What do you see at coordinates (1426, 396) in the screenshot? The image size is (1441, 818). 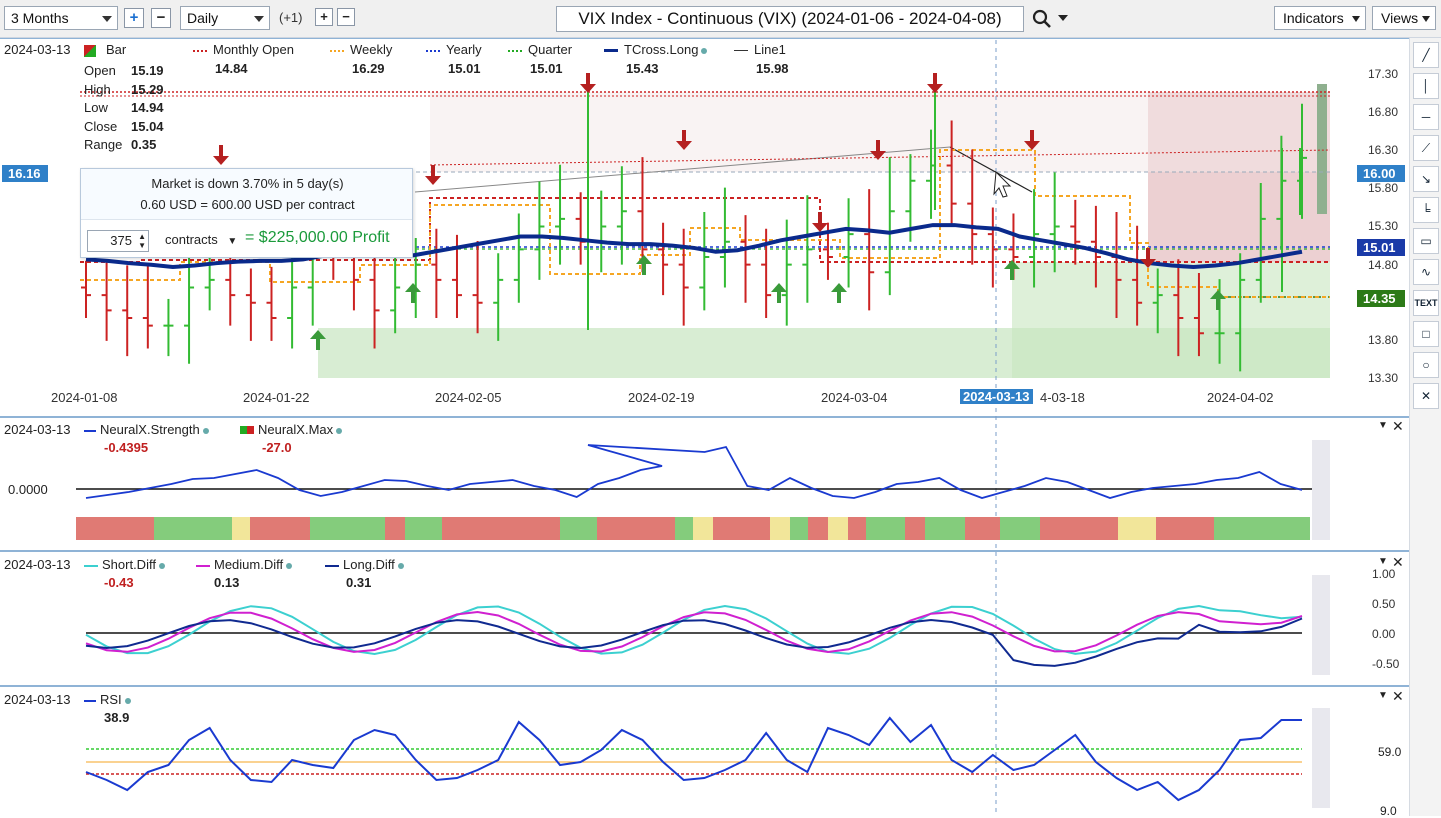 I see `delete-drawings-icon: ✕` at bounding box center [1426, 396].